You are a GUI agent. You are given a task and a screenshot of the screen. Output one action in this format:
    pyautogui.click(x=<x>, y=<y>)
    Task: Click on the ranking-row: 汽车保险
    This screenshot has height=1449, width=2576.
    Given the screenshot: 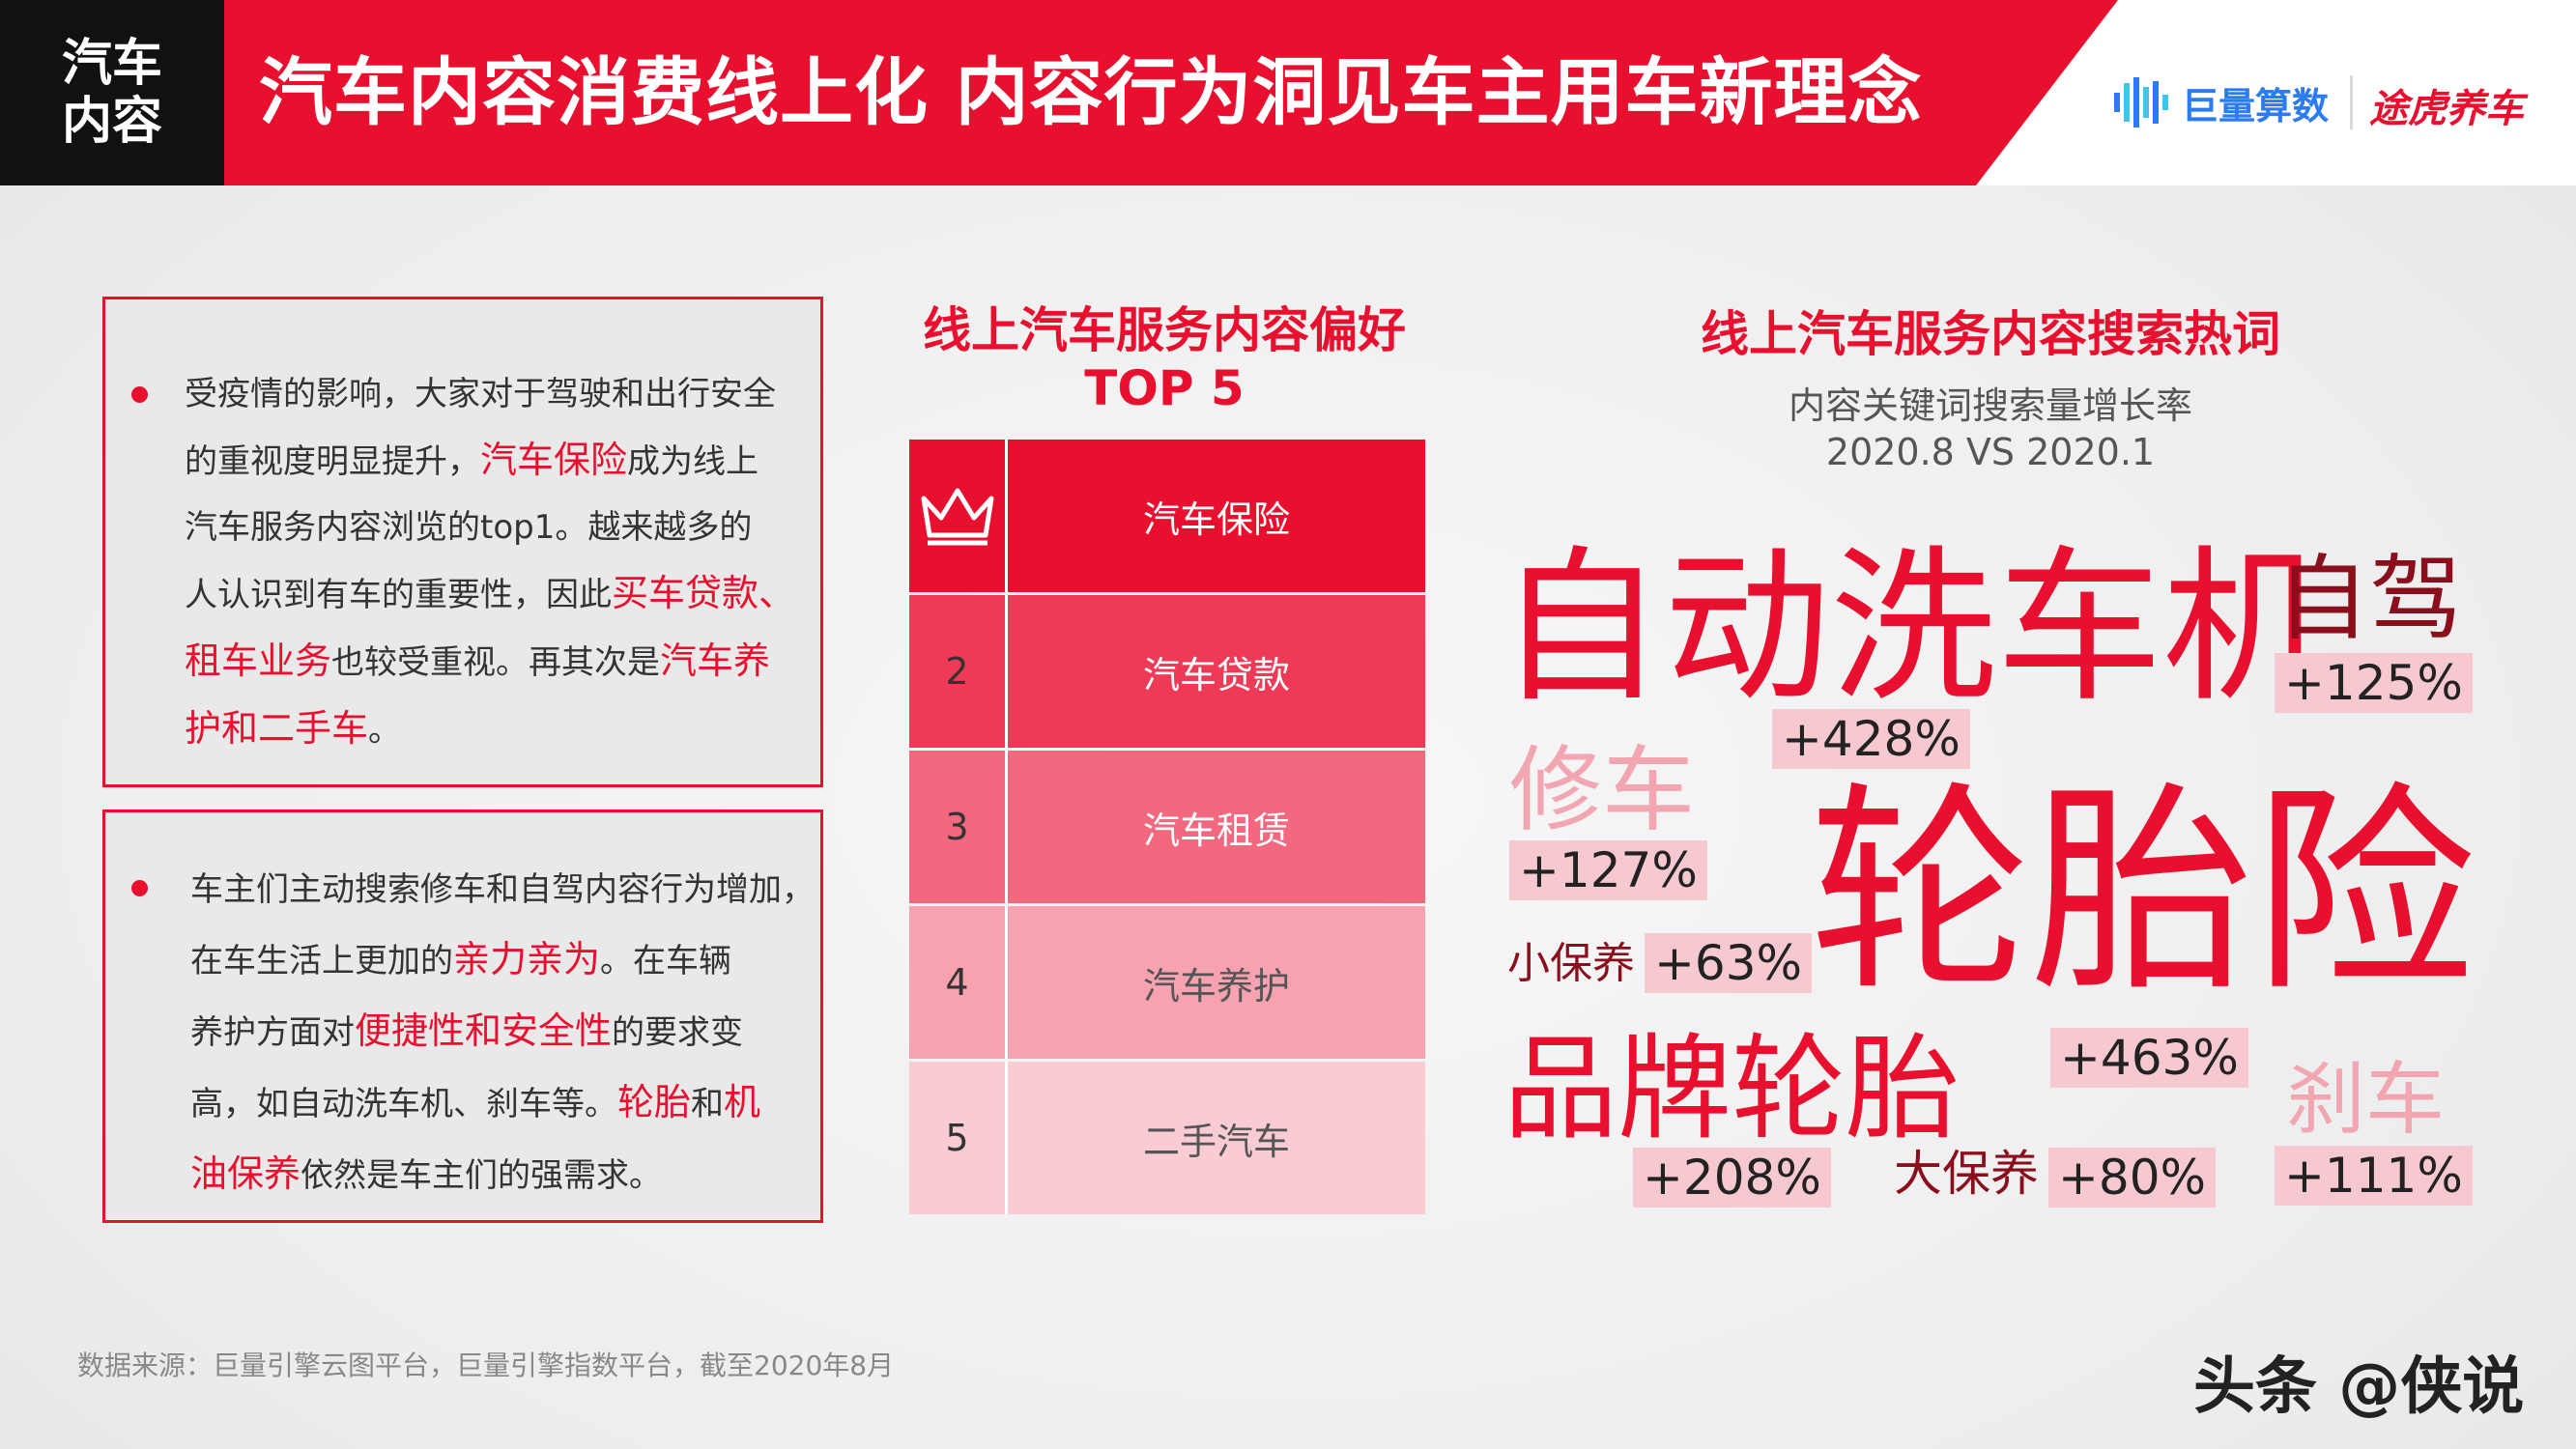 What is the action you would take?
    pyautogui.click(x=1167, y=516)
    